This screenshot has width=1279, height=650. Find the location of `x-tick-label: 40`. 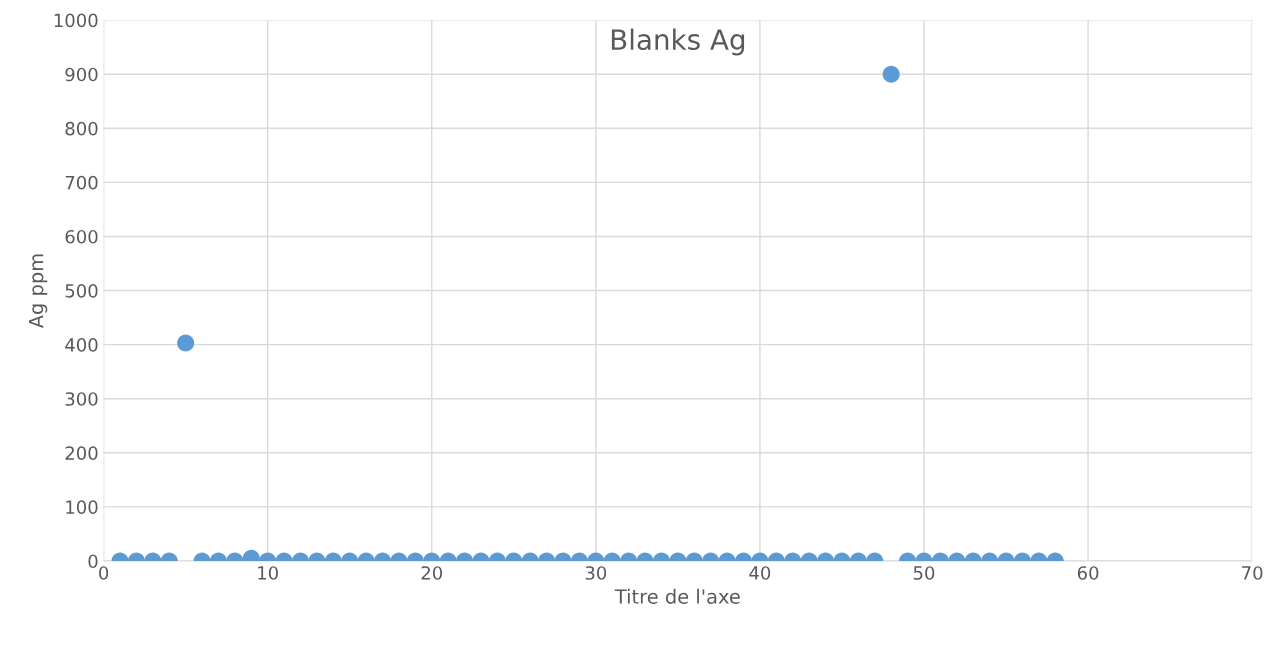

x-tick-label: 40 is located at coordinates (760, 573).